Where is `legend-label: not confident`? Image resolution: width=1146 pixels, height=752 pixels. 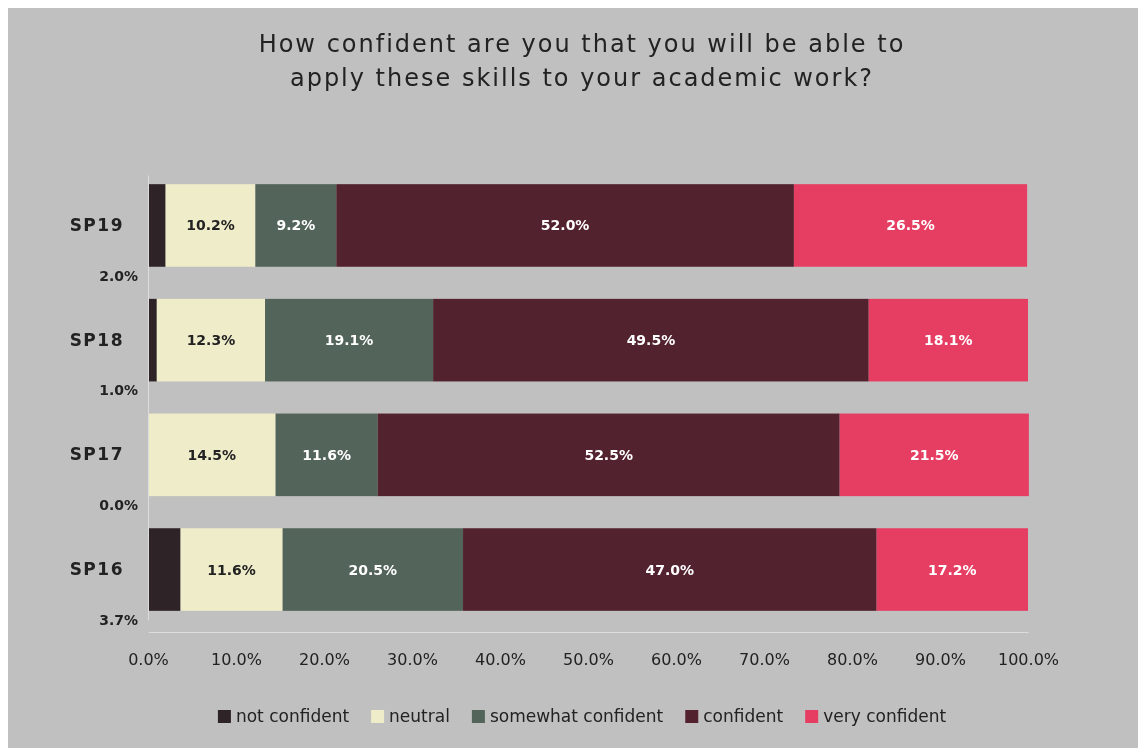 legend-label: not confident is located at coordinates (292, 716).